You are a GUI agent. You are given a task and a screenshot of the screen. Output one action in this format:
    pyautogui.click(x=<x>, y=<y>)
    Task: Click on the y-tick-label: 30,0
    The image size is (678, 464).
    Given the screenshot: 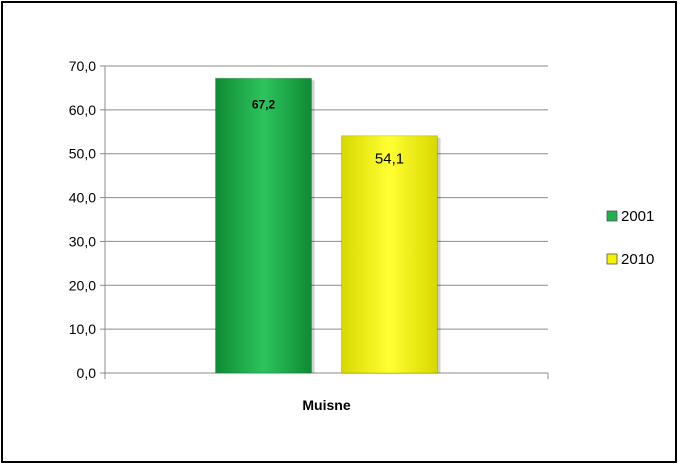 What is the action you would take?
    pyautogui.click(x=82, y=241)
    